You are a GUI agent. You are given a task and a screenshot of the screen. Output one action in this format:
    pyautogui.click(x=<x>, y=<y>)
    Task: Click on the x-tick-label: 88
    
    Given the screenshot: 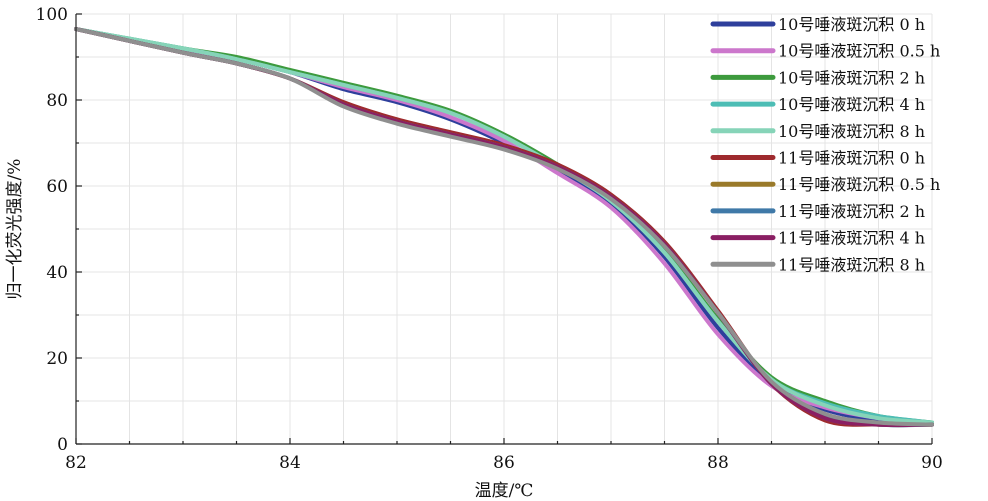 What is the action you would take?
    pyautogui.click(x=718, y=463)
    